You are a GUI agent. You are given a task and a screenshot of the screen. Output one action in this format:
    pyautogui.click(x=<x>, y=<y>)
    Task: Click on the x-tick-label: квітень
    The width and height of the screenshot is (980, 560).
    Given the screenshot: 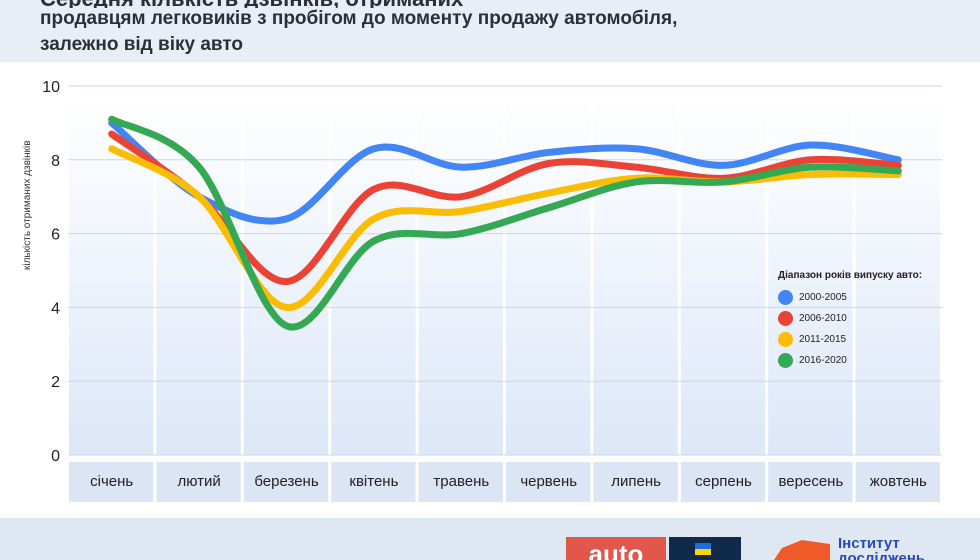 What is the action you would take?
    pyautogui.click(x=373, y=481)
    